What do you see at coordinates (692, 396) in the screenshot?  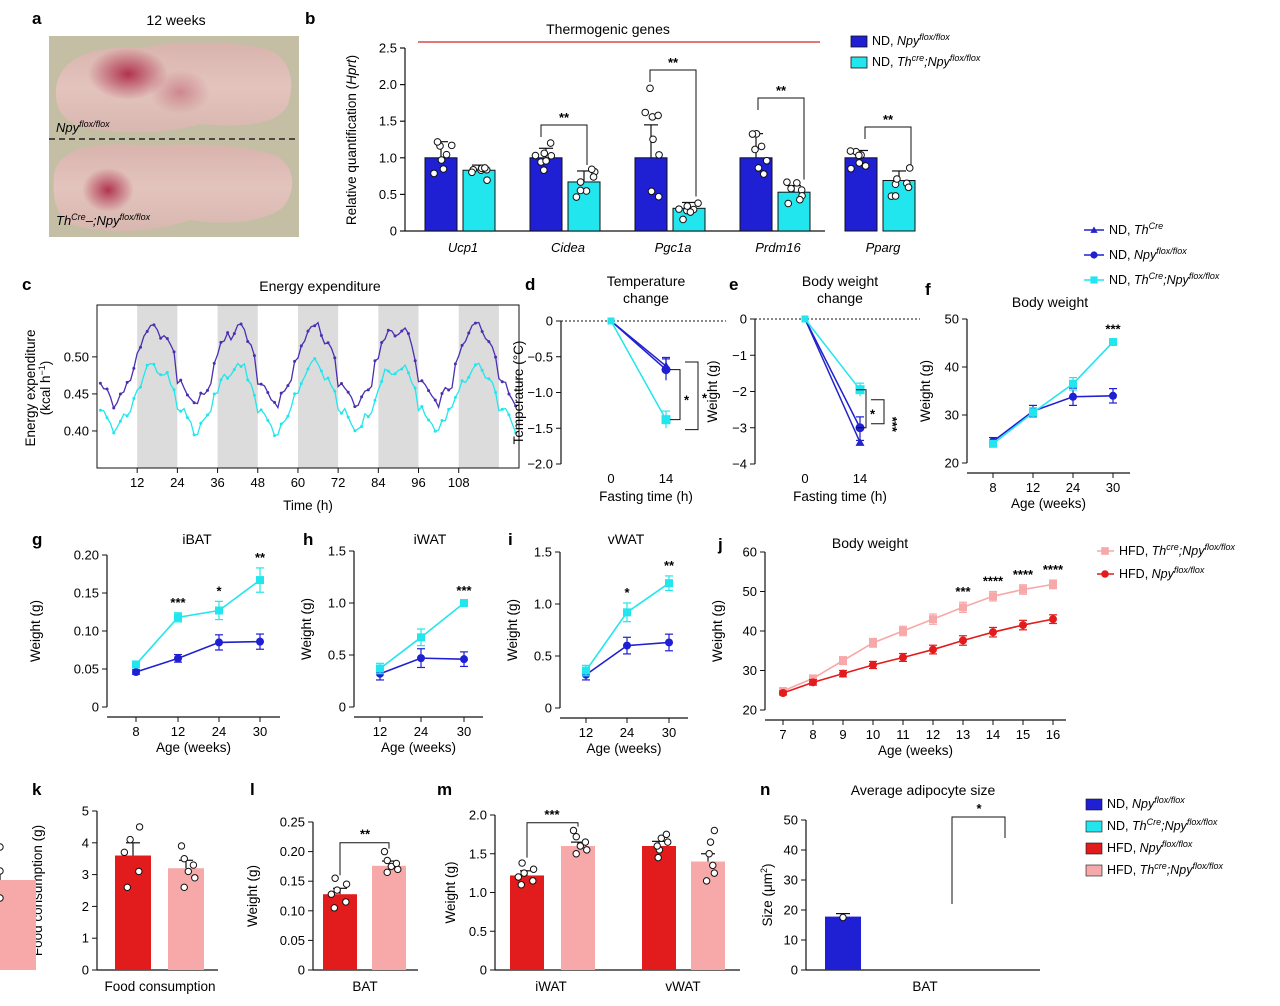 I see `d-sig-bracket-outer` at bounding box center [692, 396].